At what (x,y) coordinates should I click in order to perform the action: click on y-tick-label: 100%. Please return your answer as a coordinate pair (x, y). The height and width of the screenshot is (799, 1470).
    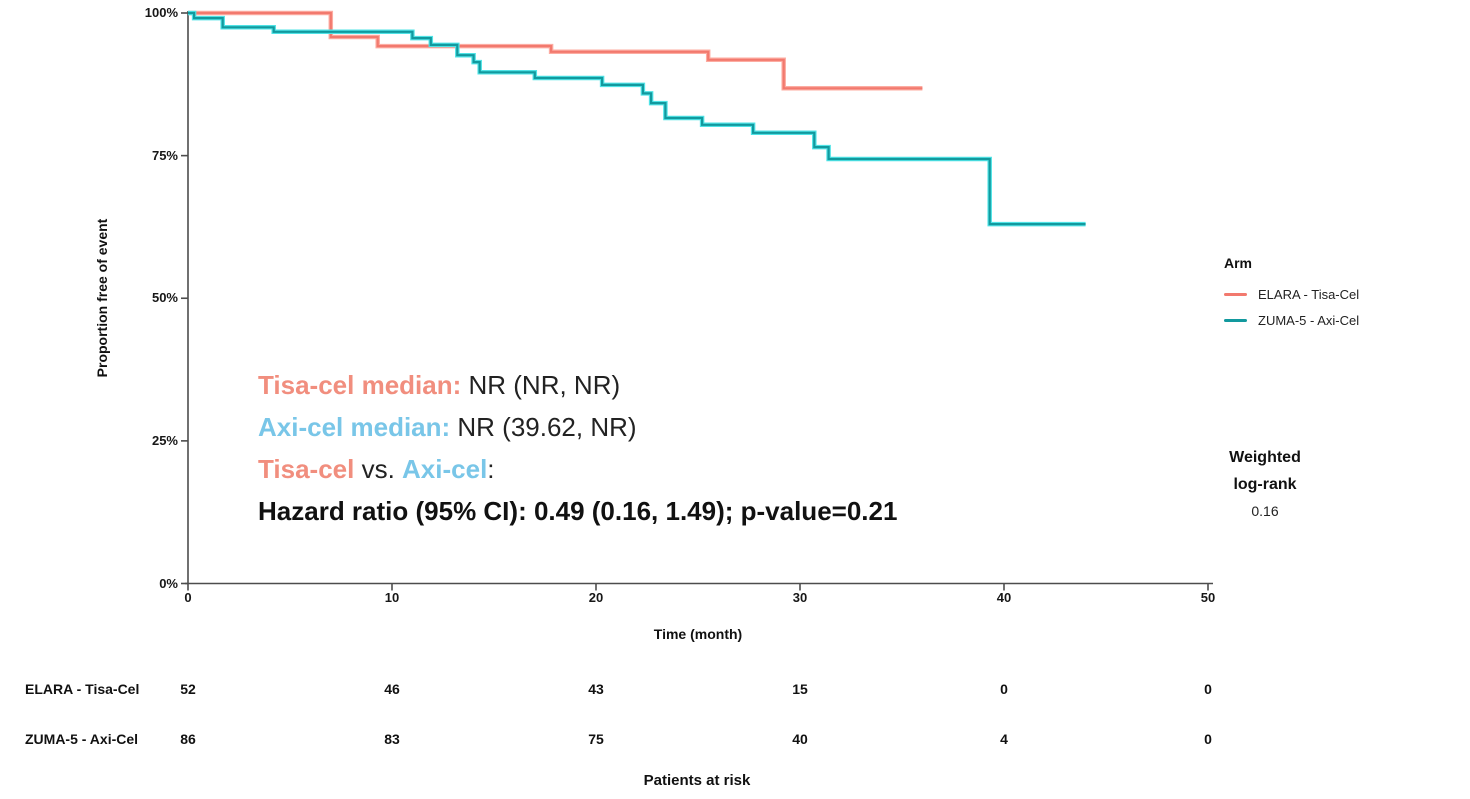
    Looking at the image, I should click on (161, 12).